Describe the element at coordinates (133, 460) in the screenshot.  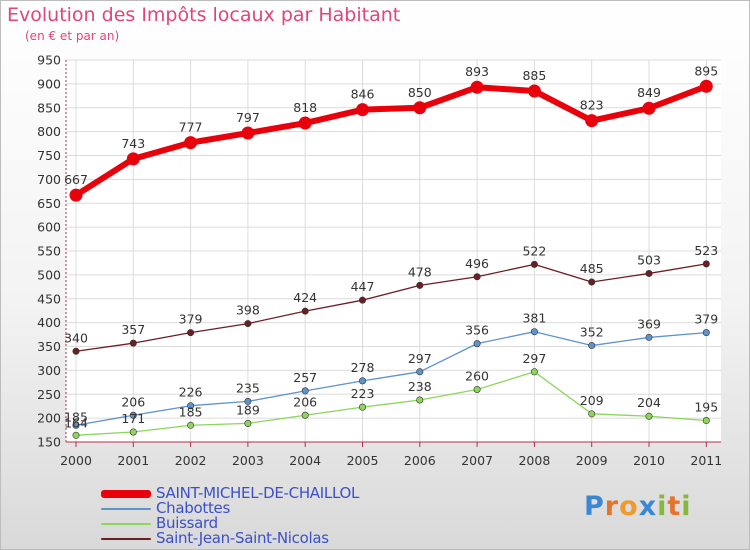
I see `x-tick-label: 2001` at that location.